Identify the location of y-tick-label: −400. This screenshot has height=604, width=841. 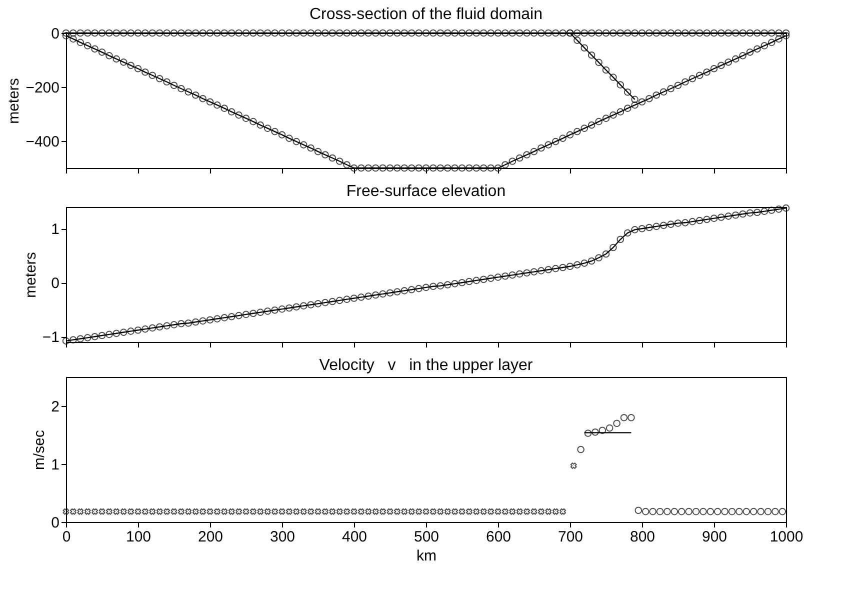
(43, 142).